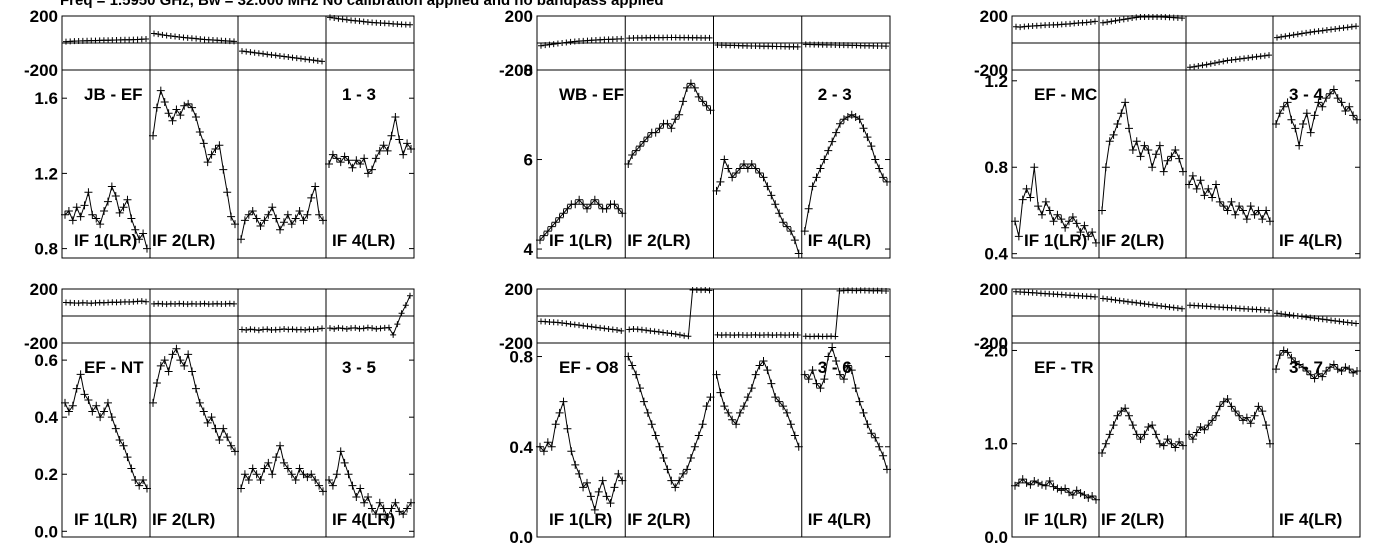  What do you see at coordinates (846, 313) in the screenshot?
I see `phase-series-line` at bounding box center [846, 313].